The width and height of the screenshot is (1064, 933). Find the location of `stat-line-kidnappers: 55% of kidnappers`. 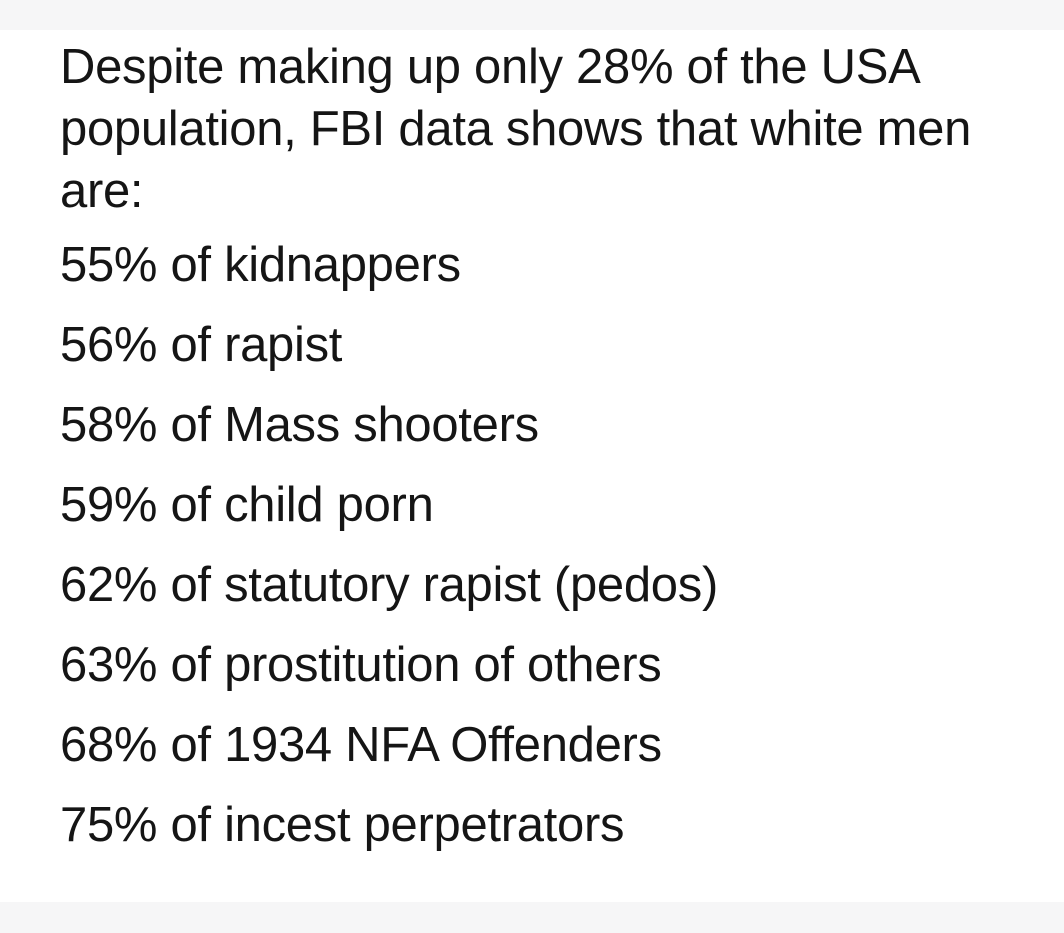

stat-line-kidnappers: 55% of kidnappers is located at coordinates (260, 265).